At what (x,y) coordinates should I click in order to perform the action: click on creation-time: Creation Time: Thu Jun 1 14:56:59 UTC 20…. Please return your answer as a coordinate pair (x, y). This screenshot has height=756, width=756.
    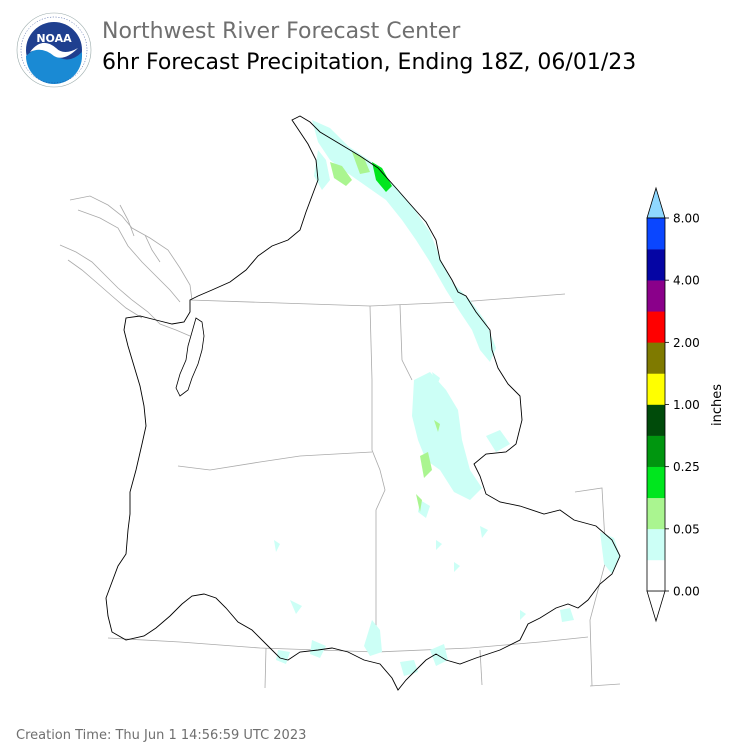
    Looking at the image, I should click on (161, 735).